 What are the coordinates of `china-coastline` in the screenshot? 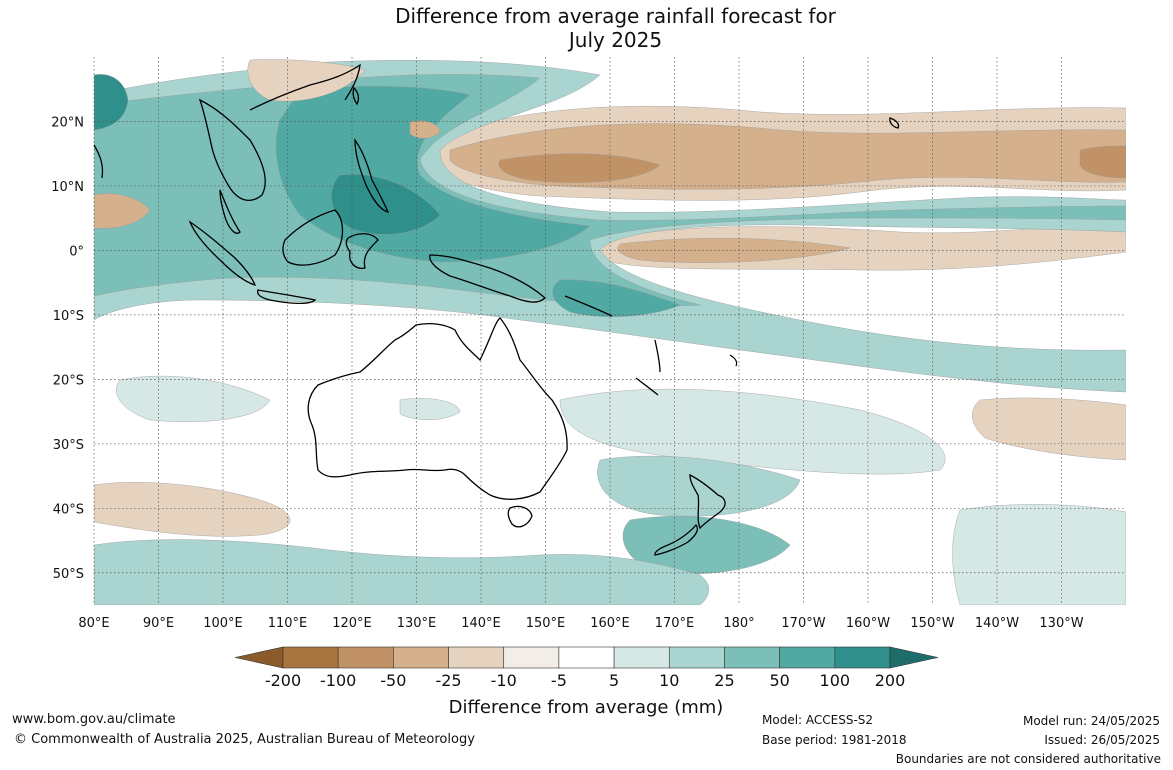 It's located at (305, 87).